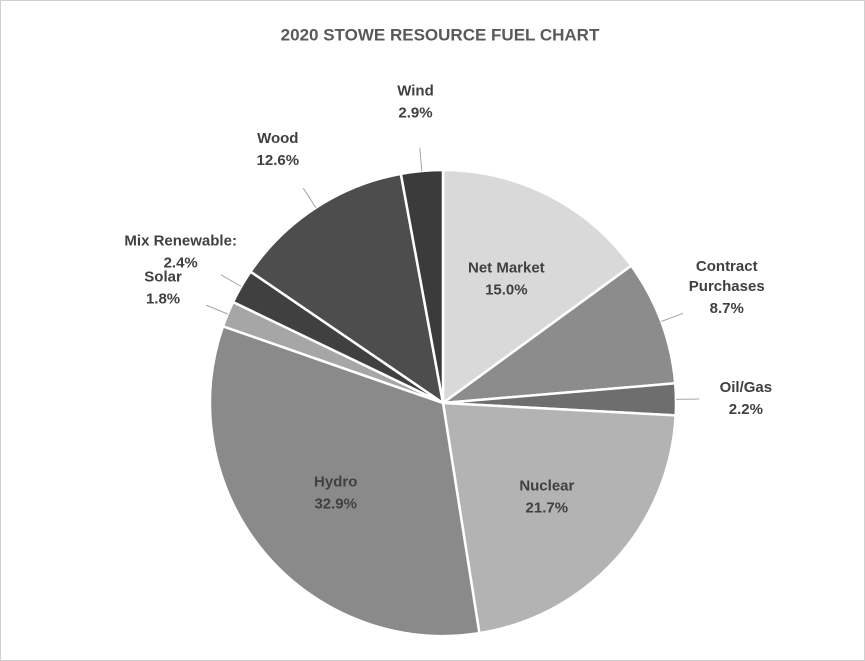 Image resolution: width=865 pixels, height=661 pixels. I want to click on data-label-name: Wood, so click(277, 138).